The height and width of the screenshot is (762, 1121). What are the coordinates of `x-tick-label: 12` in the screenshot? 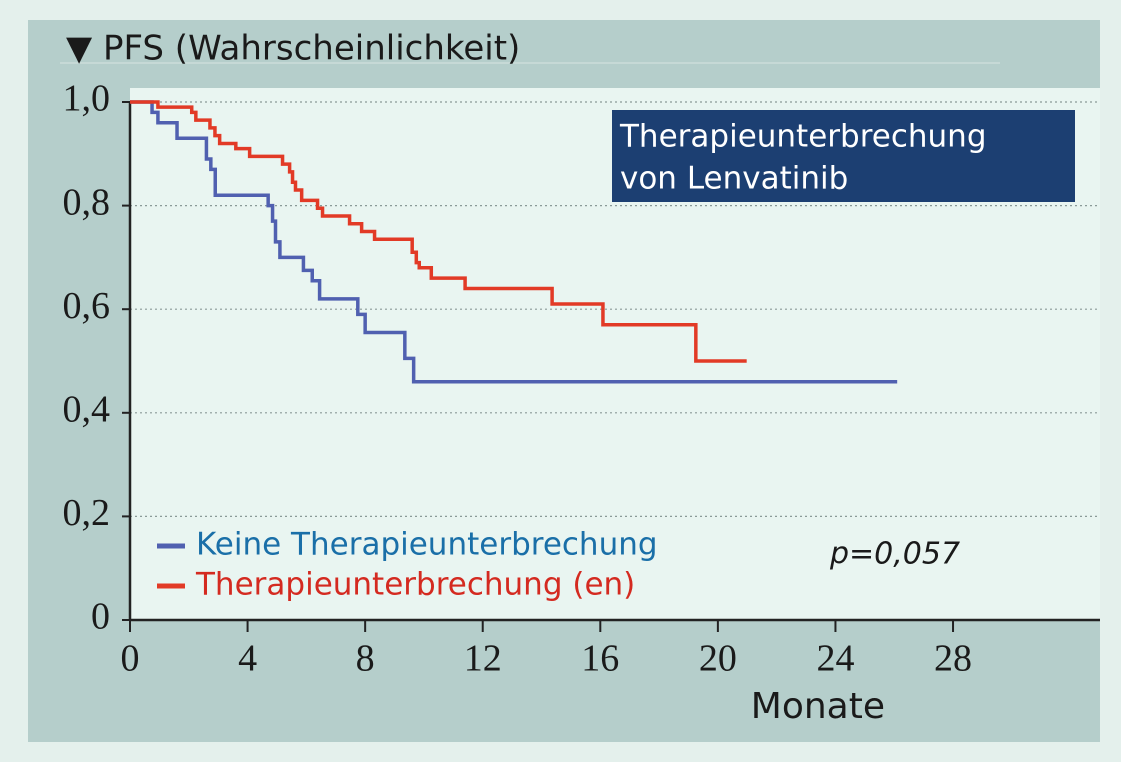 It's located at (483, 659).